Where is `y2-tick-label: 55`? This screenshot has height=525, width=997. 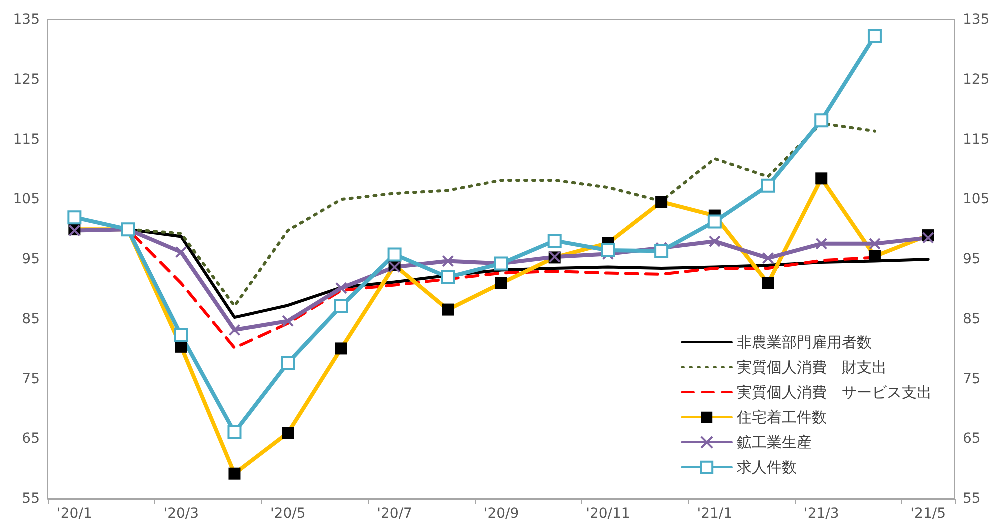
y2-tick-label: 55 is located at coordinates (972, 499).